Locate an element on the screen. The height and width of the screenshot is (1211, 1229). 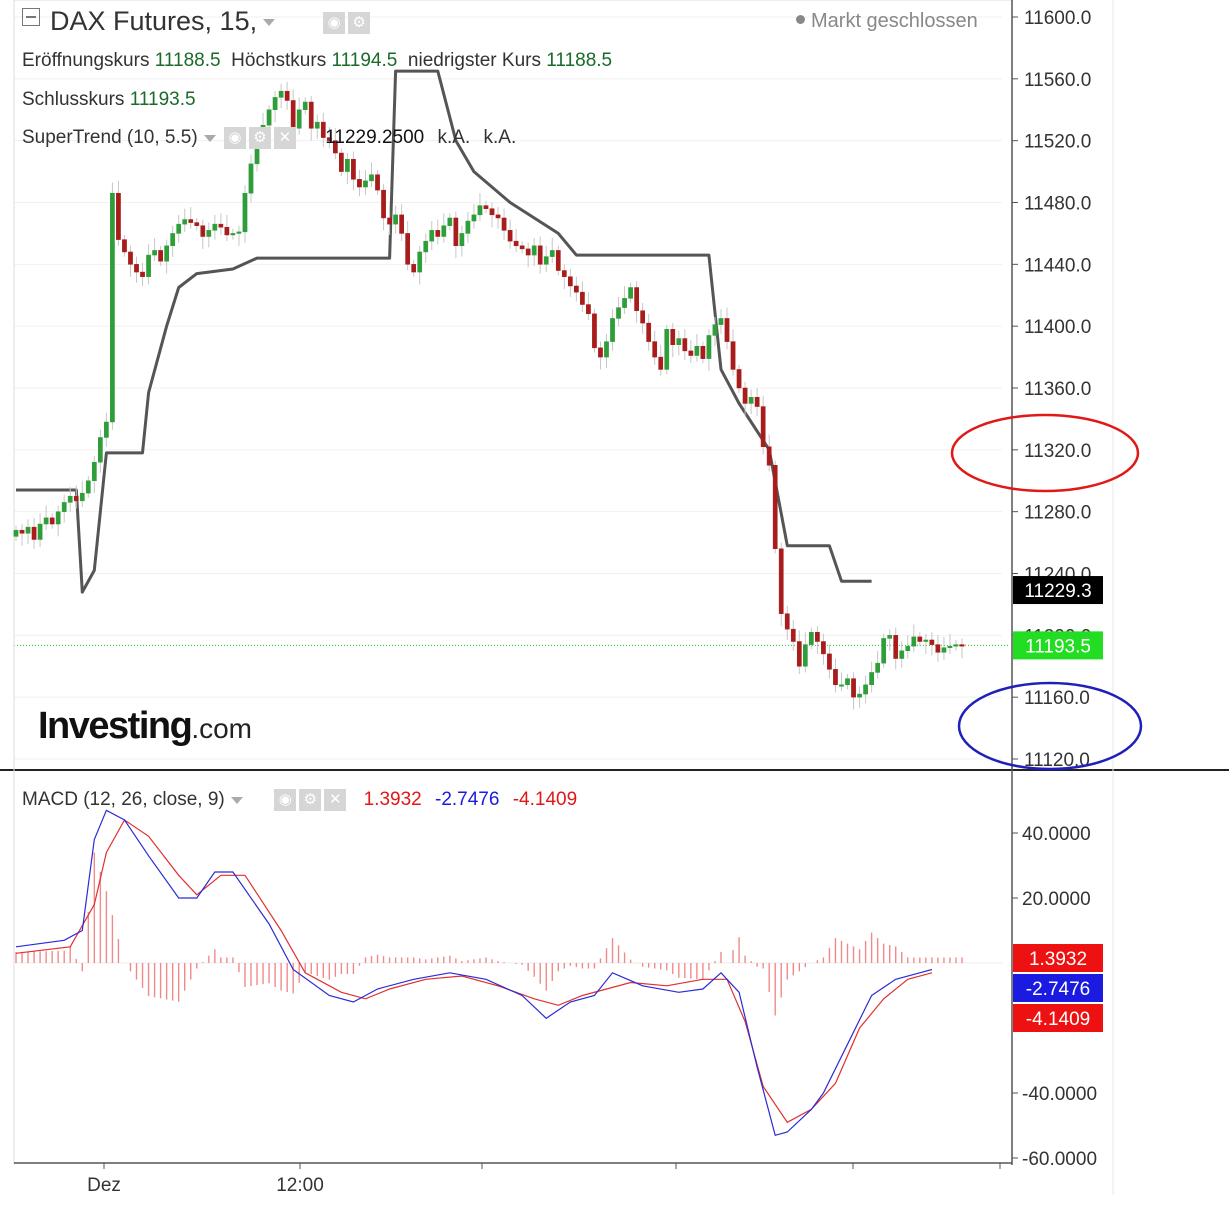
collapse-icon is located at coordinates (31, 17).